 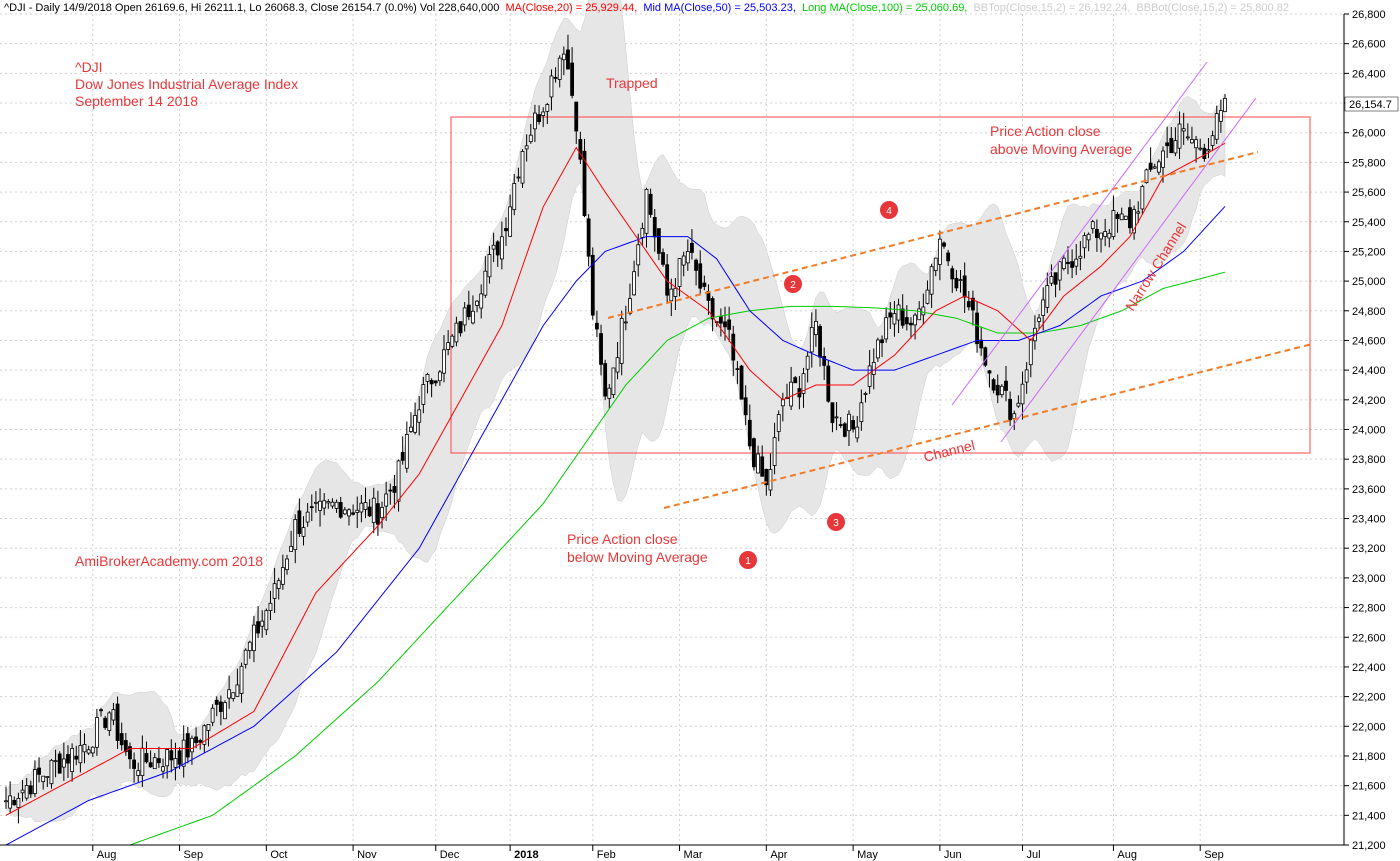 What do you see at coordinates (933, 235) in the screenshot?
I see `channel-upper-line` at bounding box center [933, 235].